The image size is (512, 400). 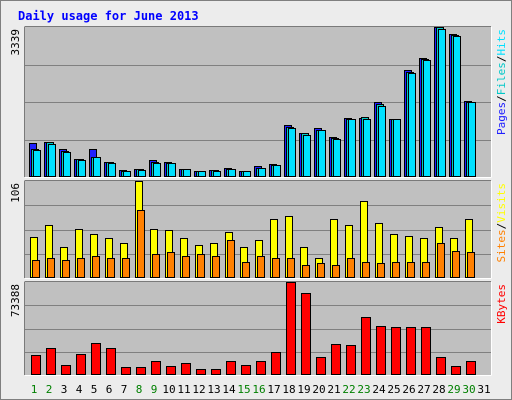 I want to click on day-label-4: 4, so click(x=79, y=389).